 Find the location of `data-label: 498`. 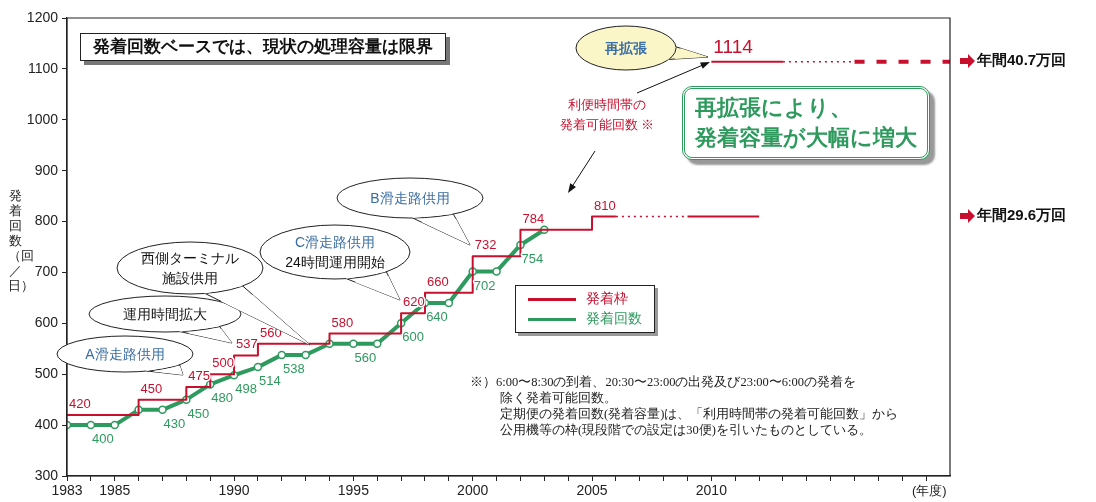

data-label: 498 is located at coordinates (246, 389).